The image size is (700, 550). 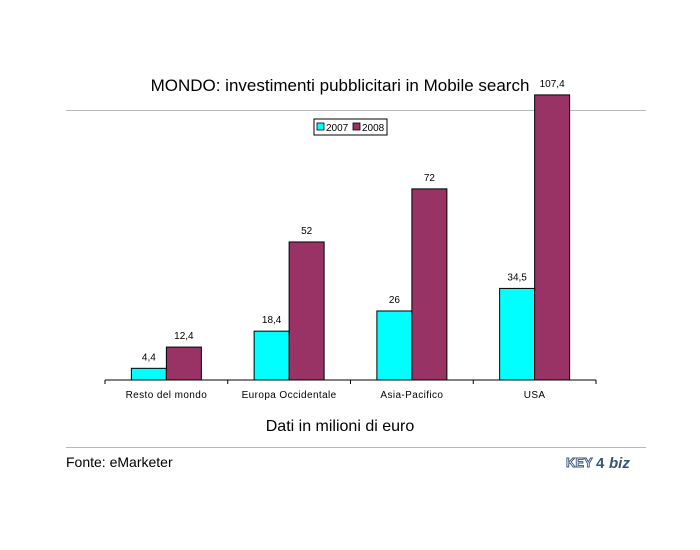 I want to click on data-label-2008-2: 72, so click(x=430, y=178).